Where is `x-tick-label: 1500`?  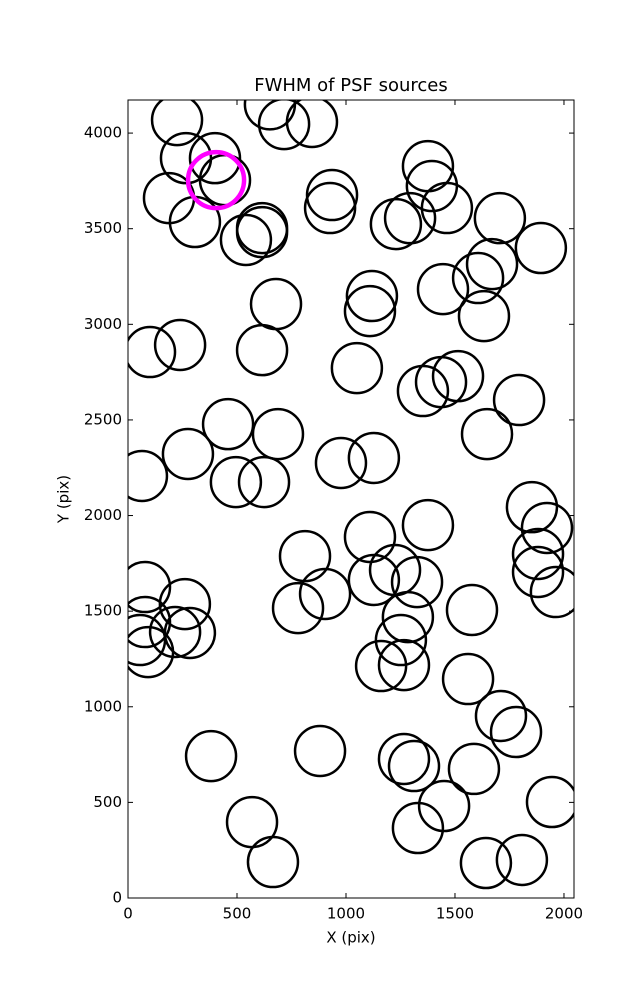
x-tick-label: 1500 is located at coordinates (455, 914).